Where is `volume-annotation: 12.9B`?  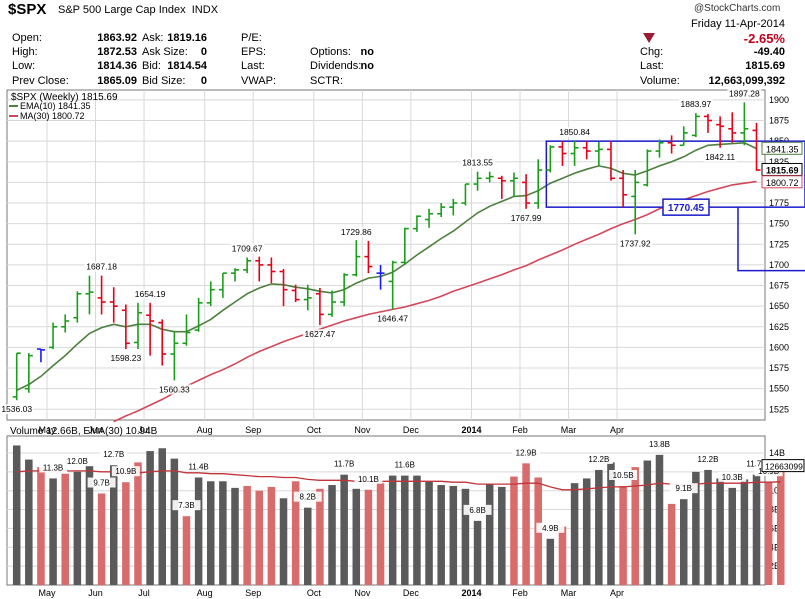
volume-annotation: 12.9B is located at coordinates (526, 452).